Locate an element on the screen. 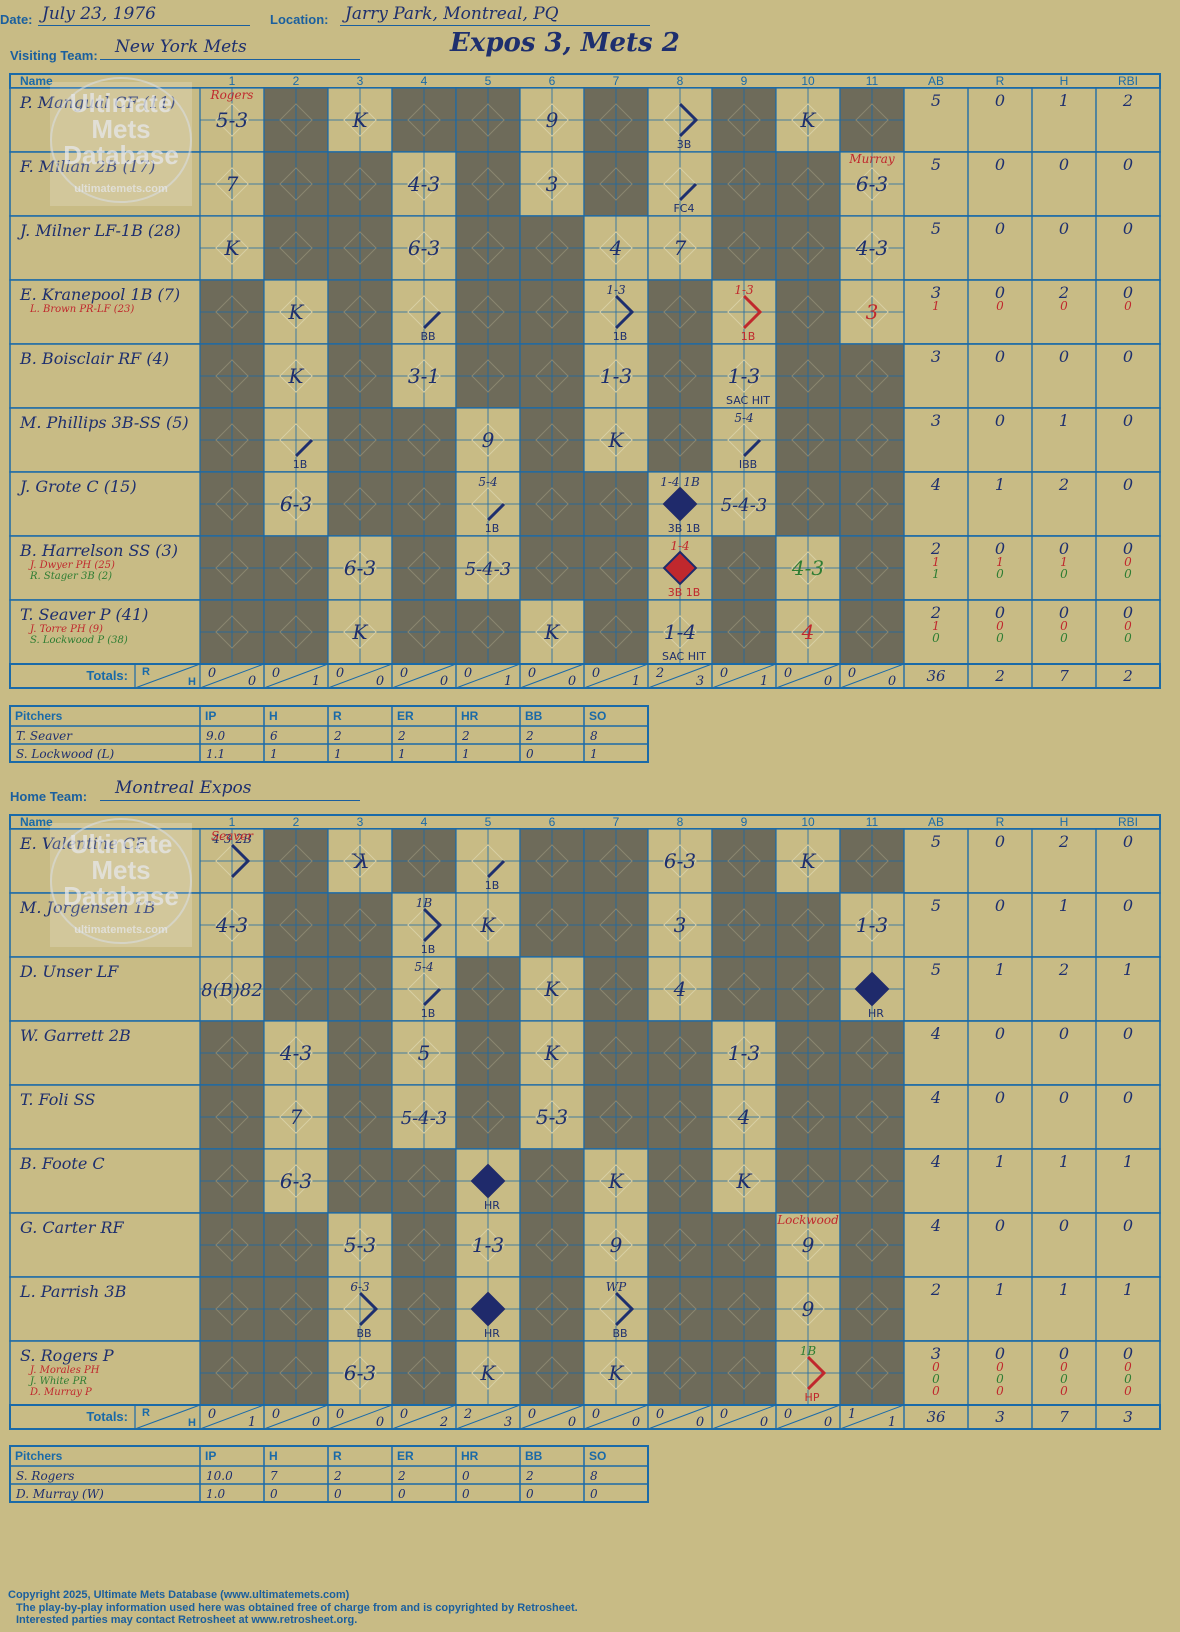  visiting-team-label: Visiting Team: is located at coordinates (54, 55).